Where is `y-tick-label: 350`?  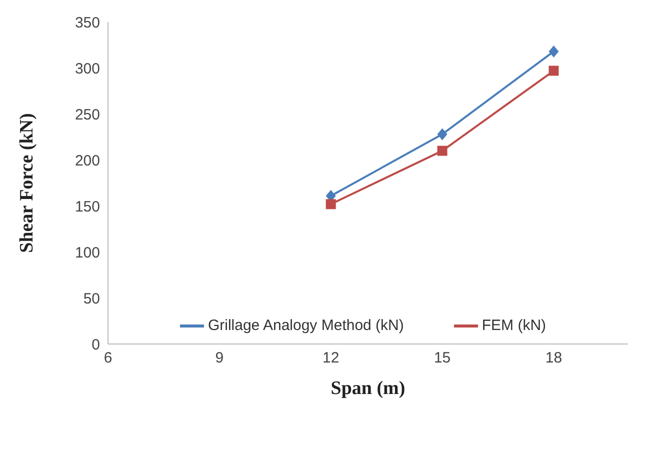 y-tick-label: 350 is located at coordinates (87, 23).